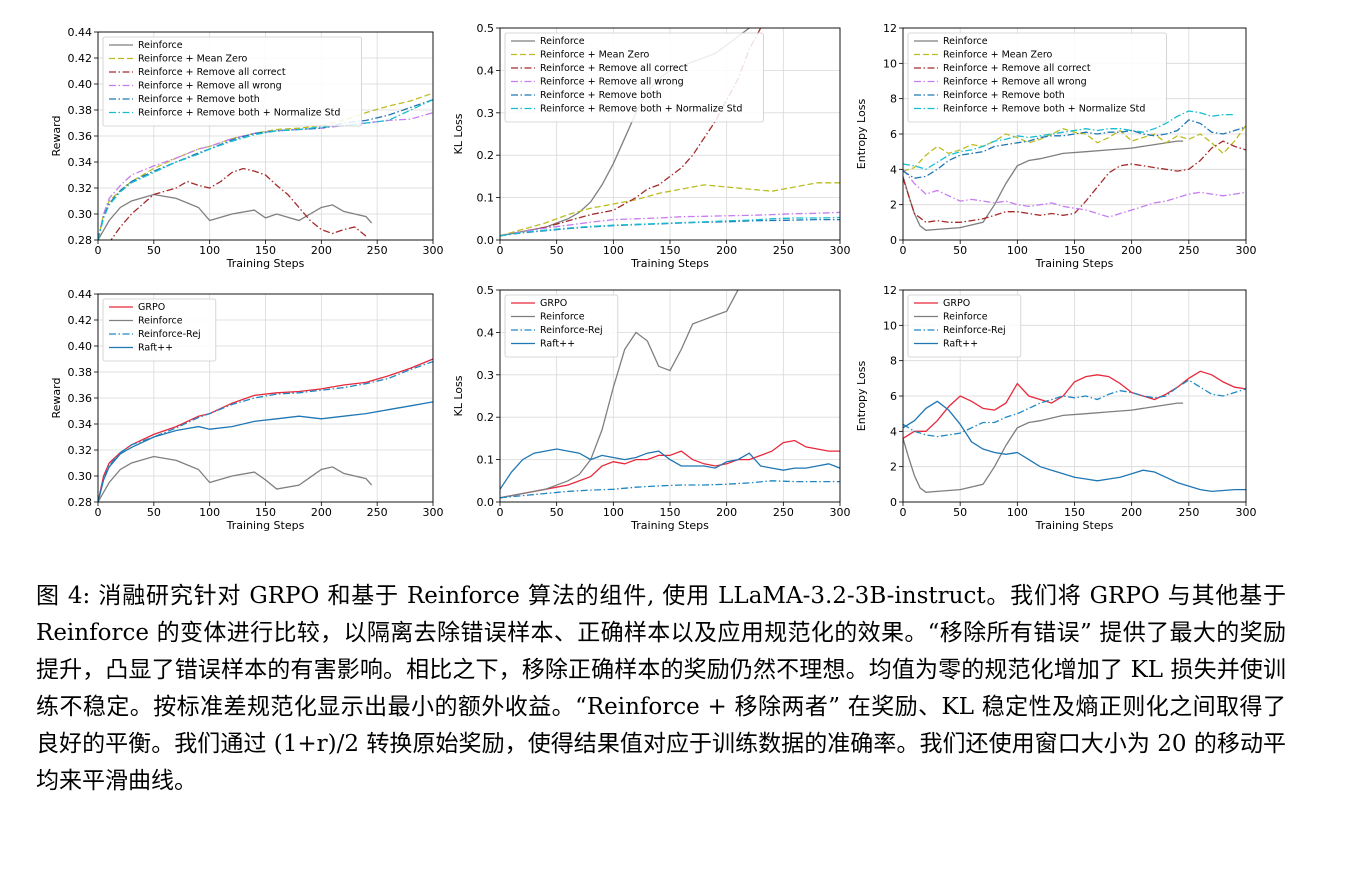 This screenshot has height=886, width=1350. I want to click on series-line-reinforce-rej, so click(265, 431).